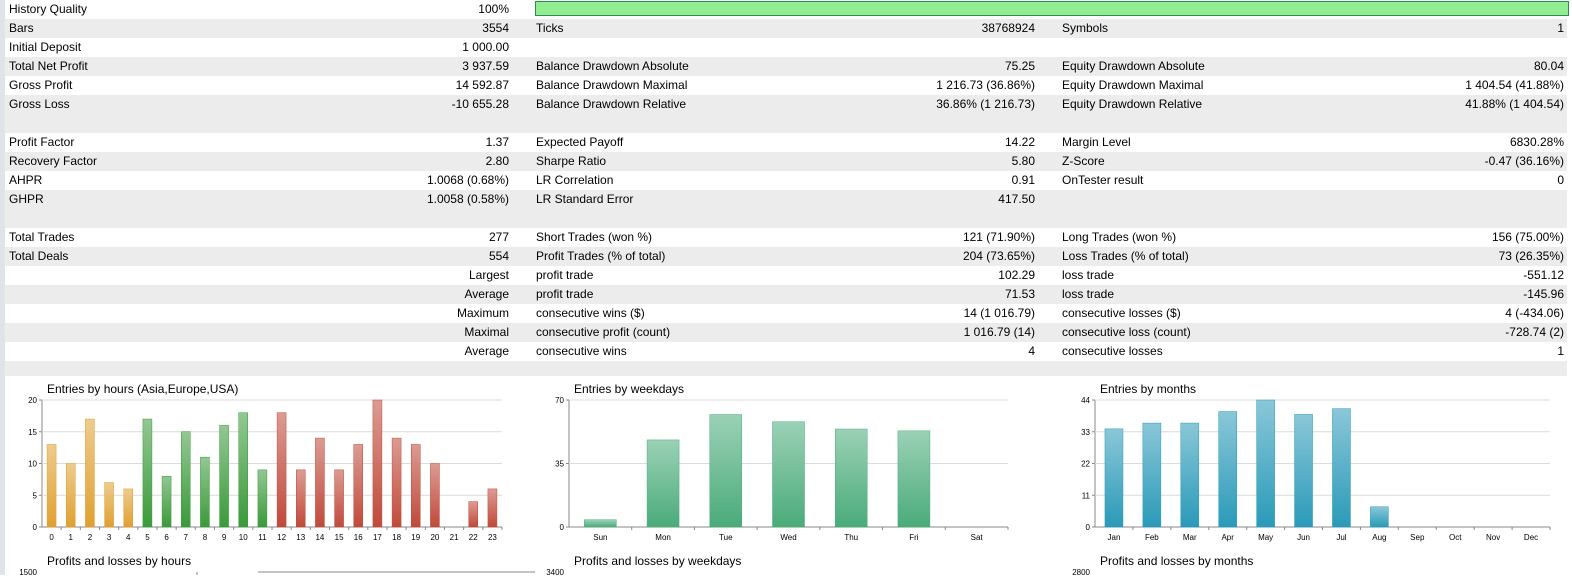 Image resolution: width=1572 pixels, height=578 pixels. I want to click on stat-value-v2: 4, so click(1031, 351).